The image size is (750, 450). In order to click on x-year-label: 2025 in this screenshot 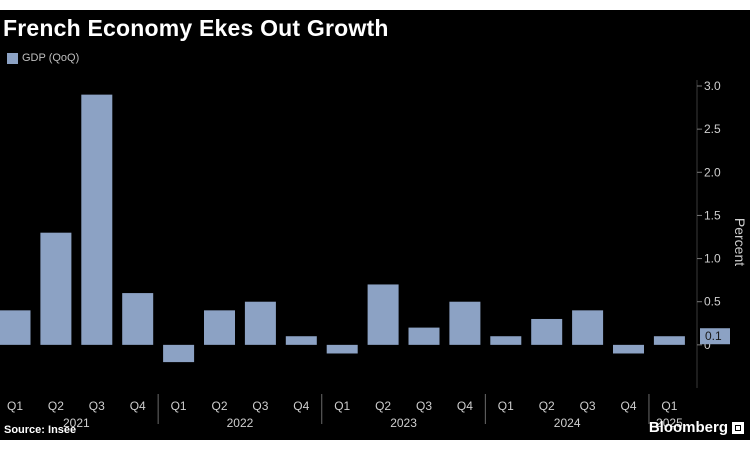, I will do `click(669, 423)`.